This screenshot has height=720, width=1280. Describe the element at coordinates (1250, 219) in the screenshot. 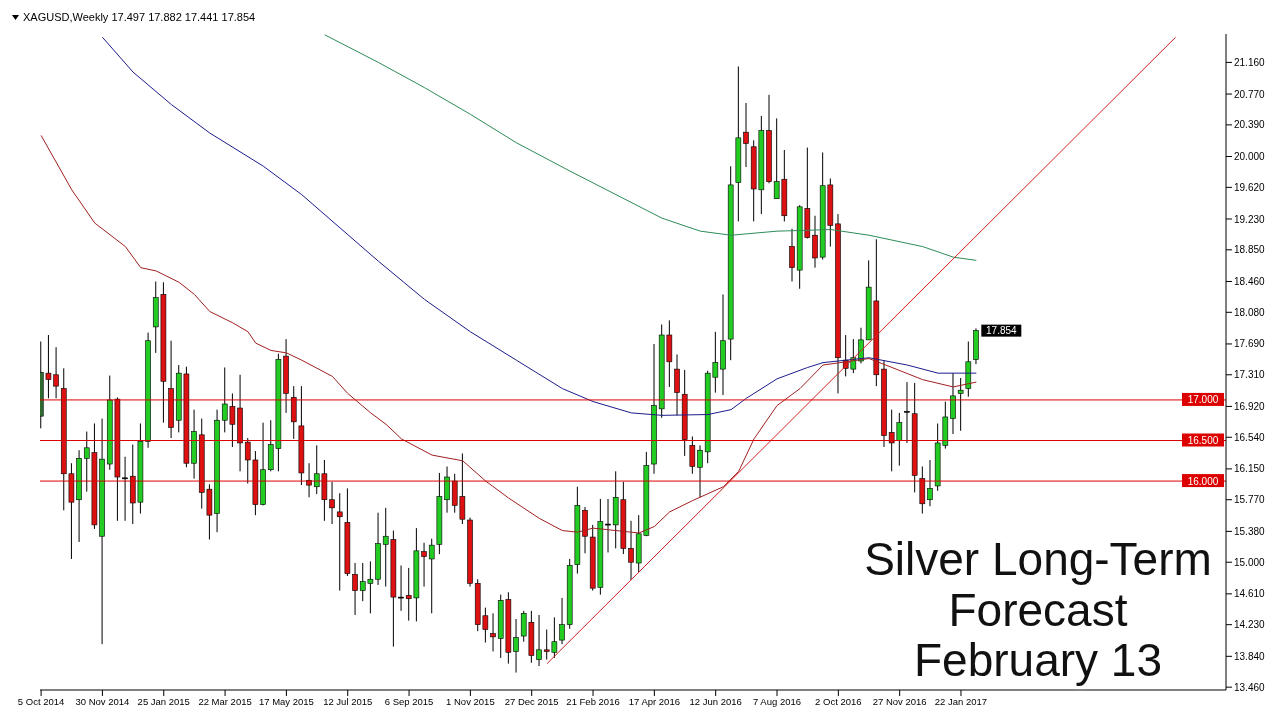

I see `y-tick-label: 19.230` at that location.